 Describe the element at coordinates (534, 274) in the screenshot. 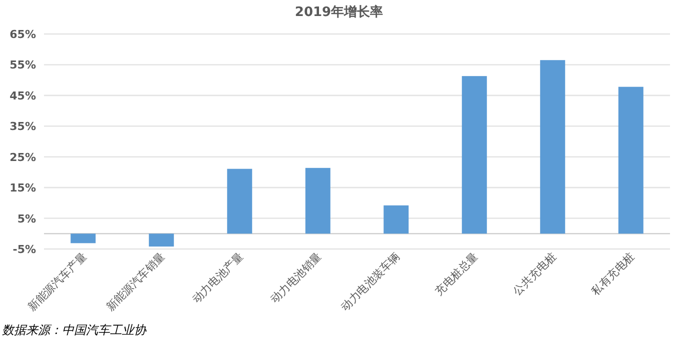

I see `x-tick-label: 公共充电桩` at that location.